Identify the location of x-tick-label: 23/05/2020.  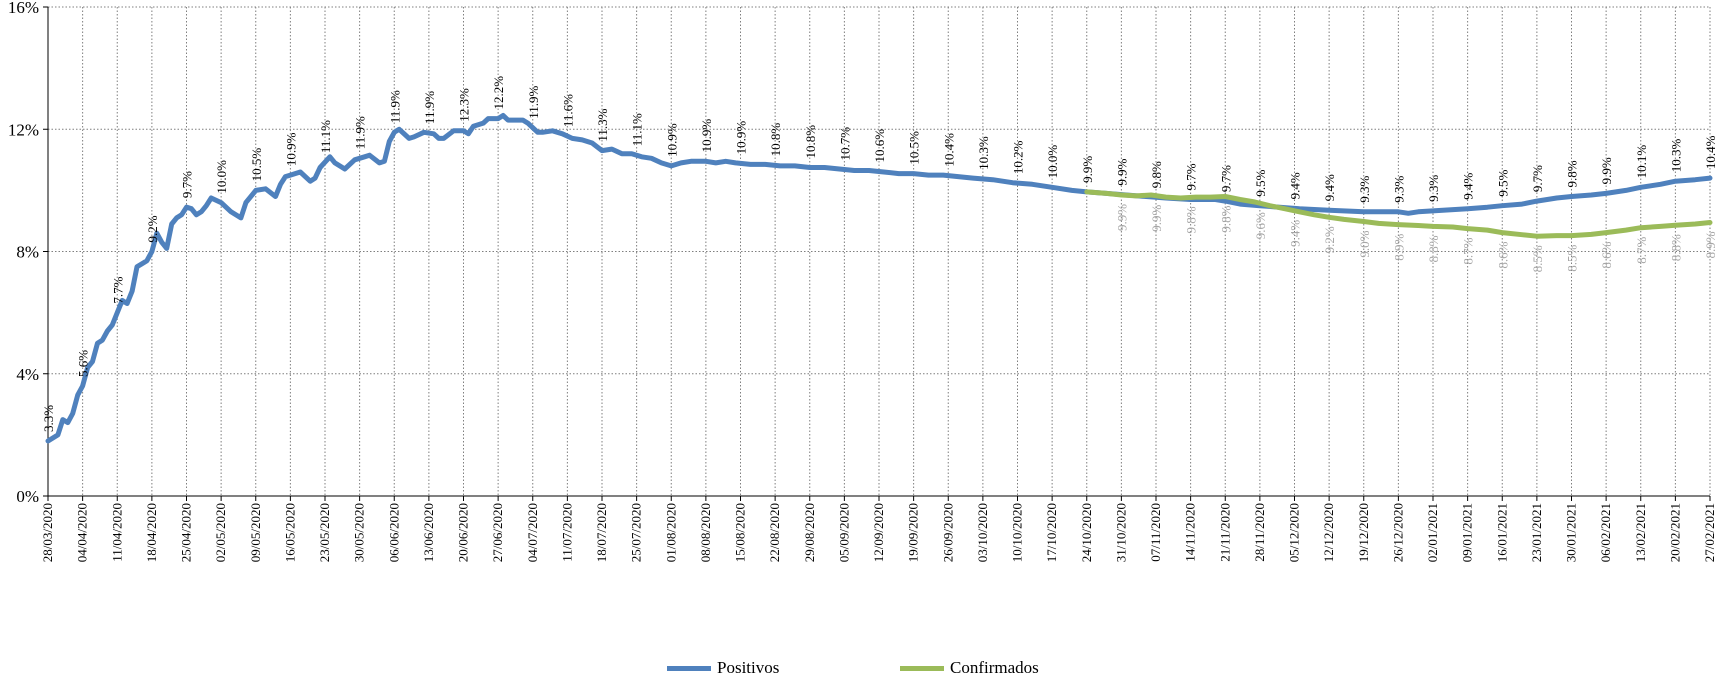
(324, 532).